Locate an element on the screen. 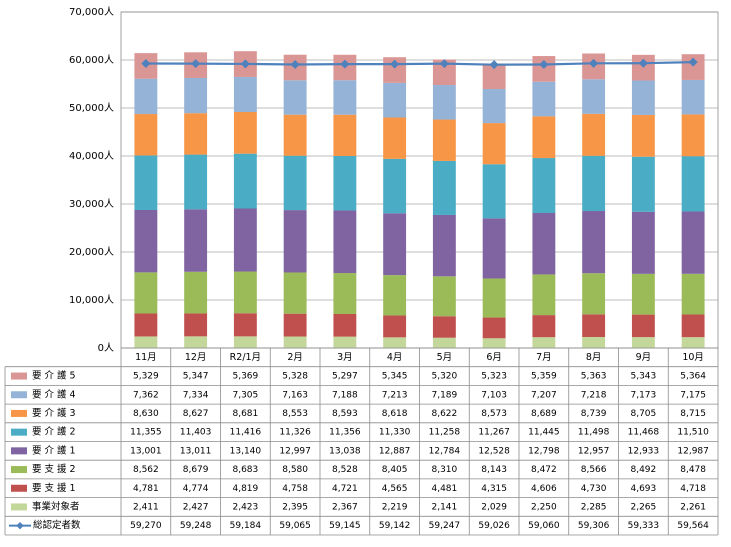 This screenshot has width=731, height=547. data-label: 5,364 is located at coordinates (693, 377).